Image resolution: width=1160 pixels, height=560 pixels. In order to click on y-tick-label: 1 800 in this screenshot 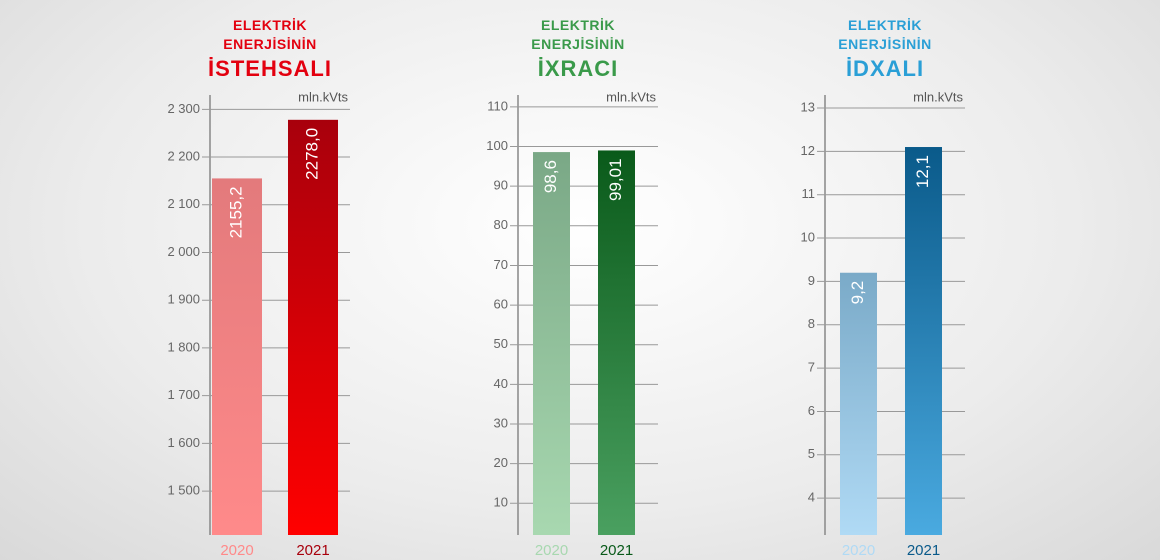, I will do `click(183, 346)`.